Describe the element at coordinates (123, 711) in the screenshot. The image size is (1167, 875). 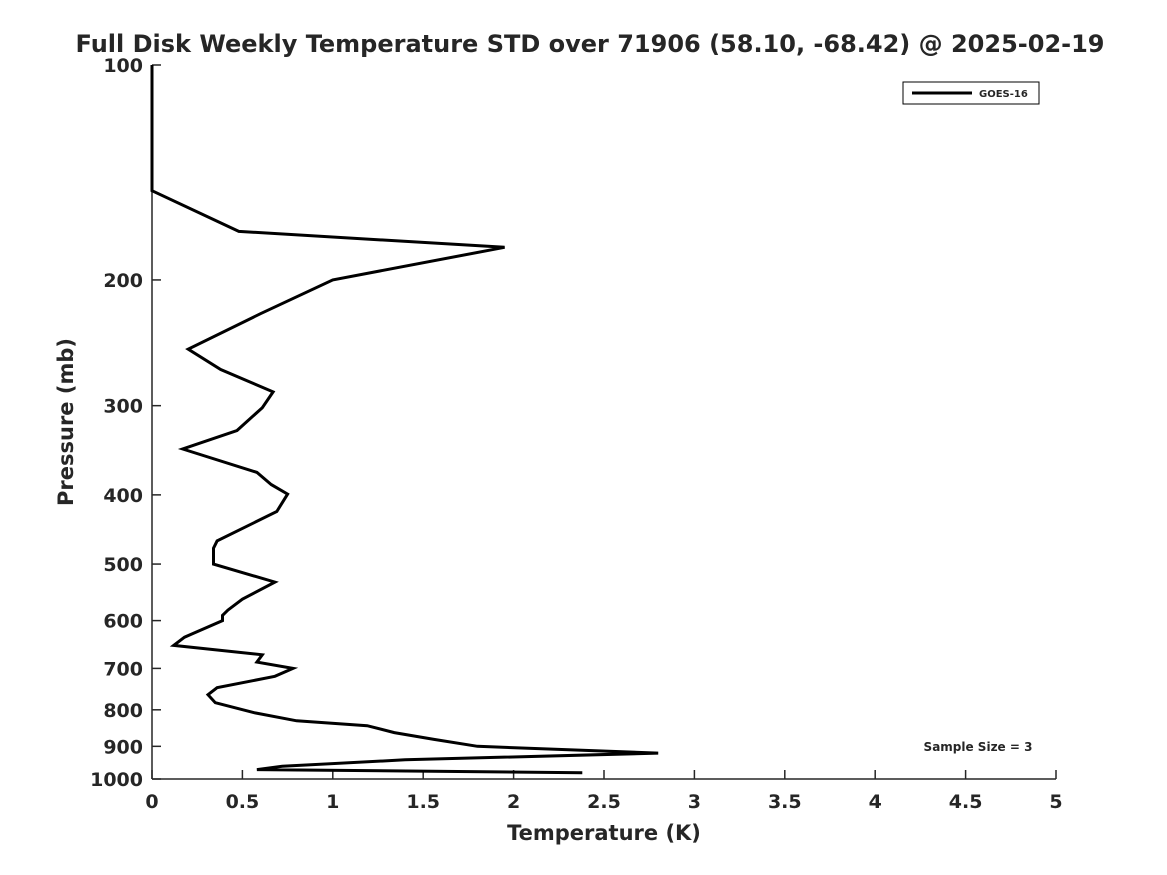
I see `y-tick-label: 800` at that location.